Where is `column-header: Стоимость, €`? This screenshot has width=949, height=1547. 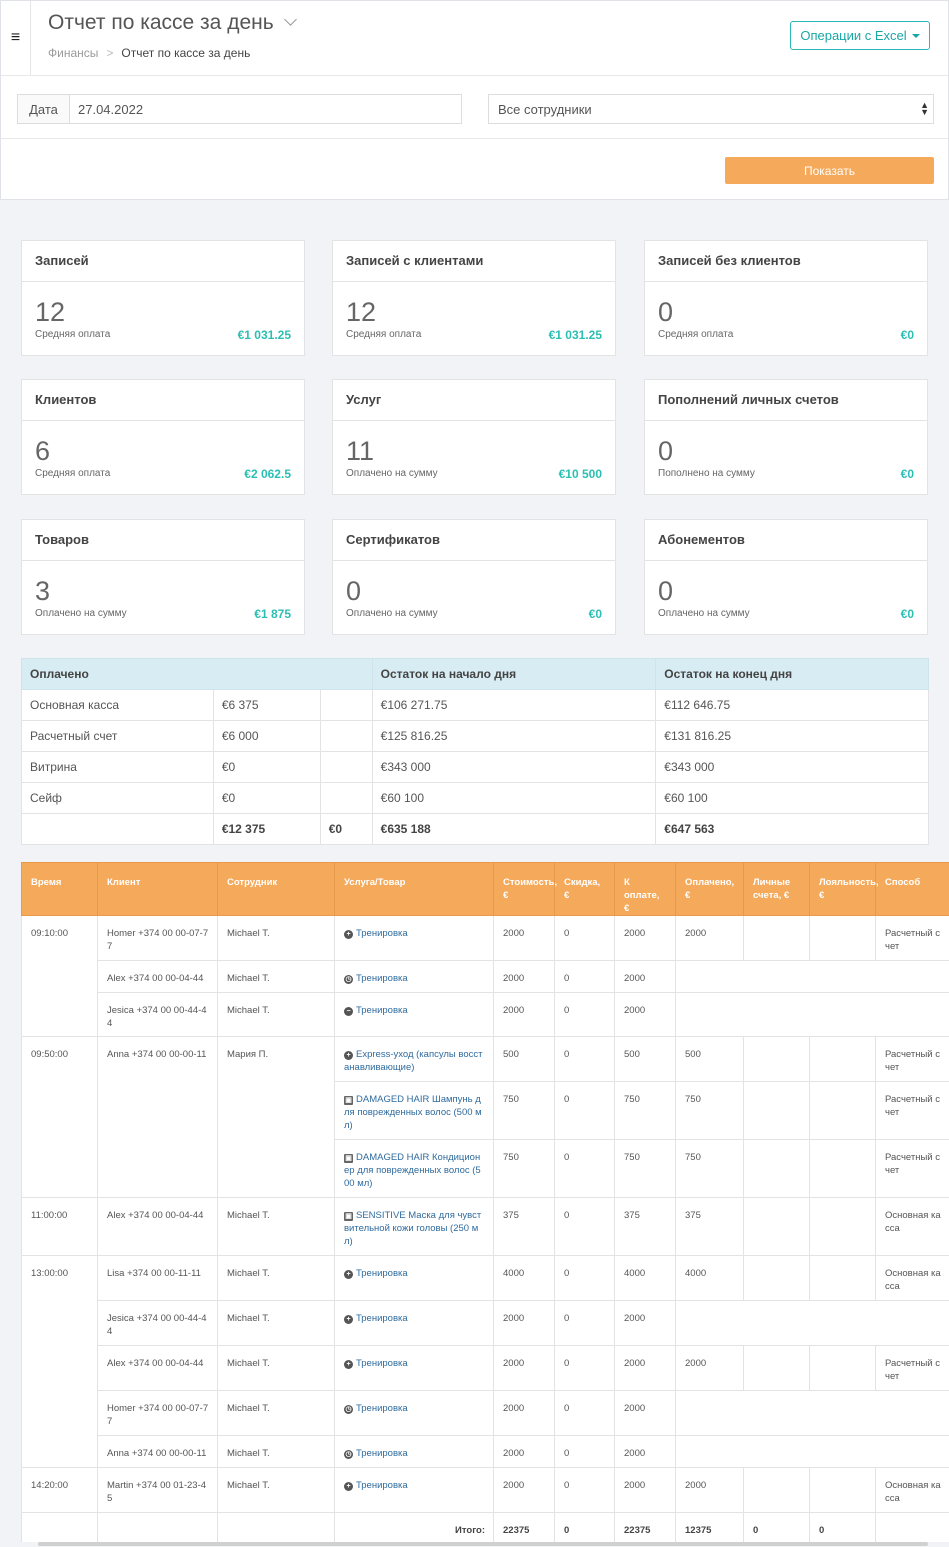 column-header: Стоимость, € is located at coordinates (525, 889).